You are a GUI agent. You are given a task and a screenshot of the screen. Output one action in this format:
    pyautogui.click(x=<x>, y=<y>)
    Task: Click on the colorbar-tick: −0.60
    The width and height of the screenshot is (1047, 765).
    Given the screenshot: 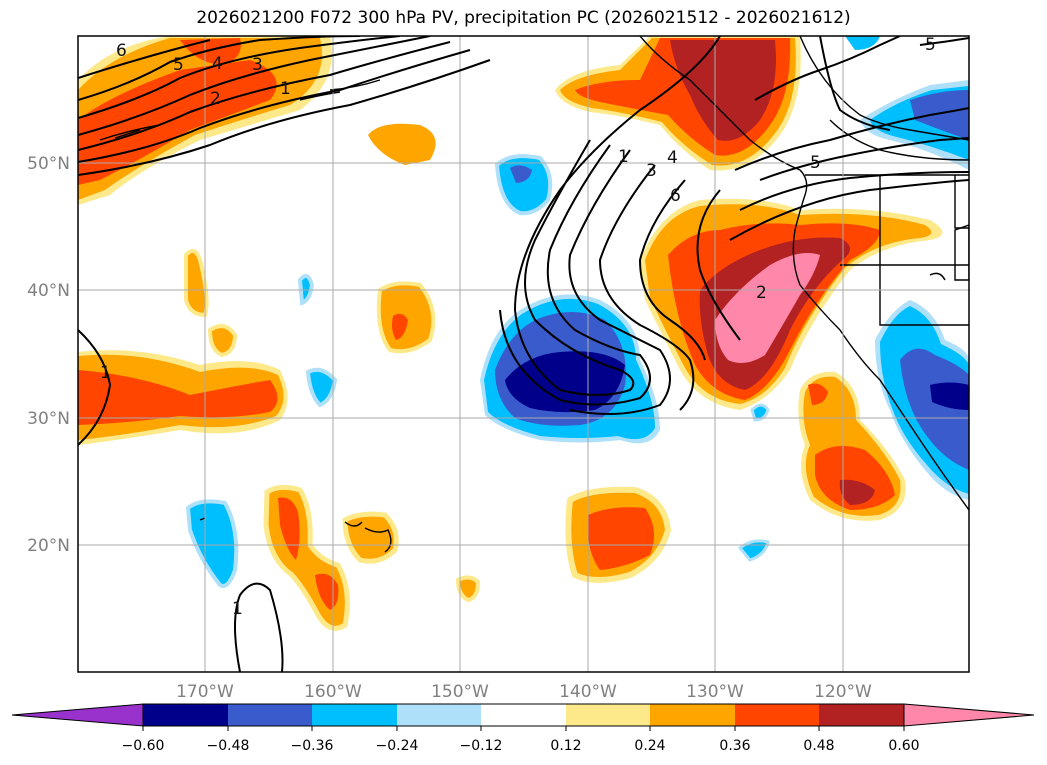 What is the action you would take?
    pyautogui.click(x=143, y=746)
    